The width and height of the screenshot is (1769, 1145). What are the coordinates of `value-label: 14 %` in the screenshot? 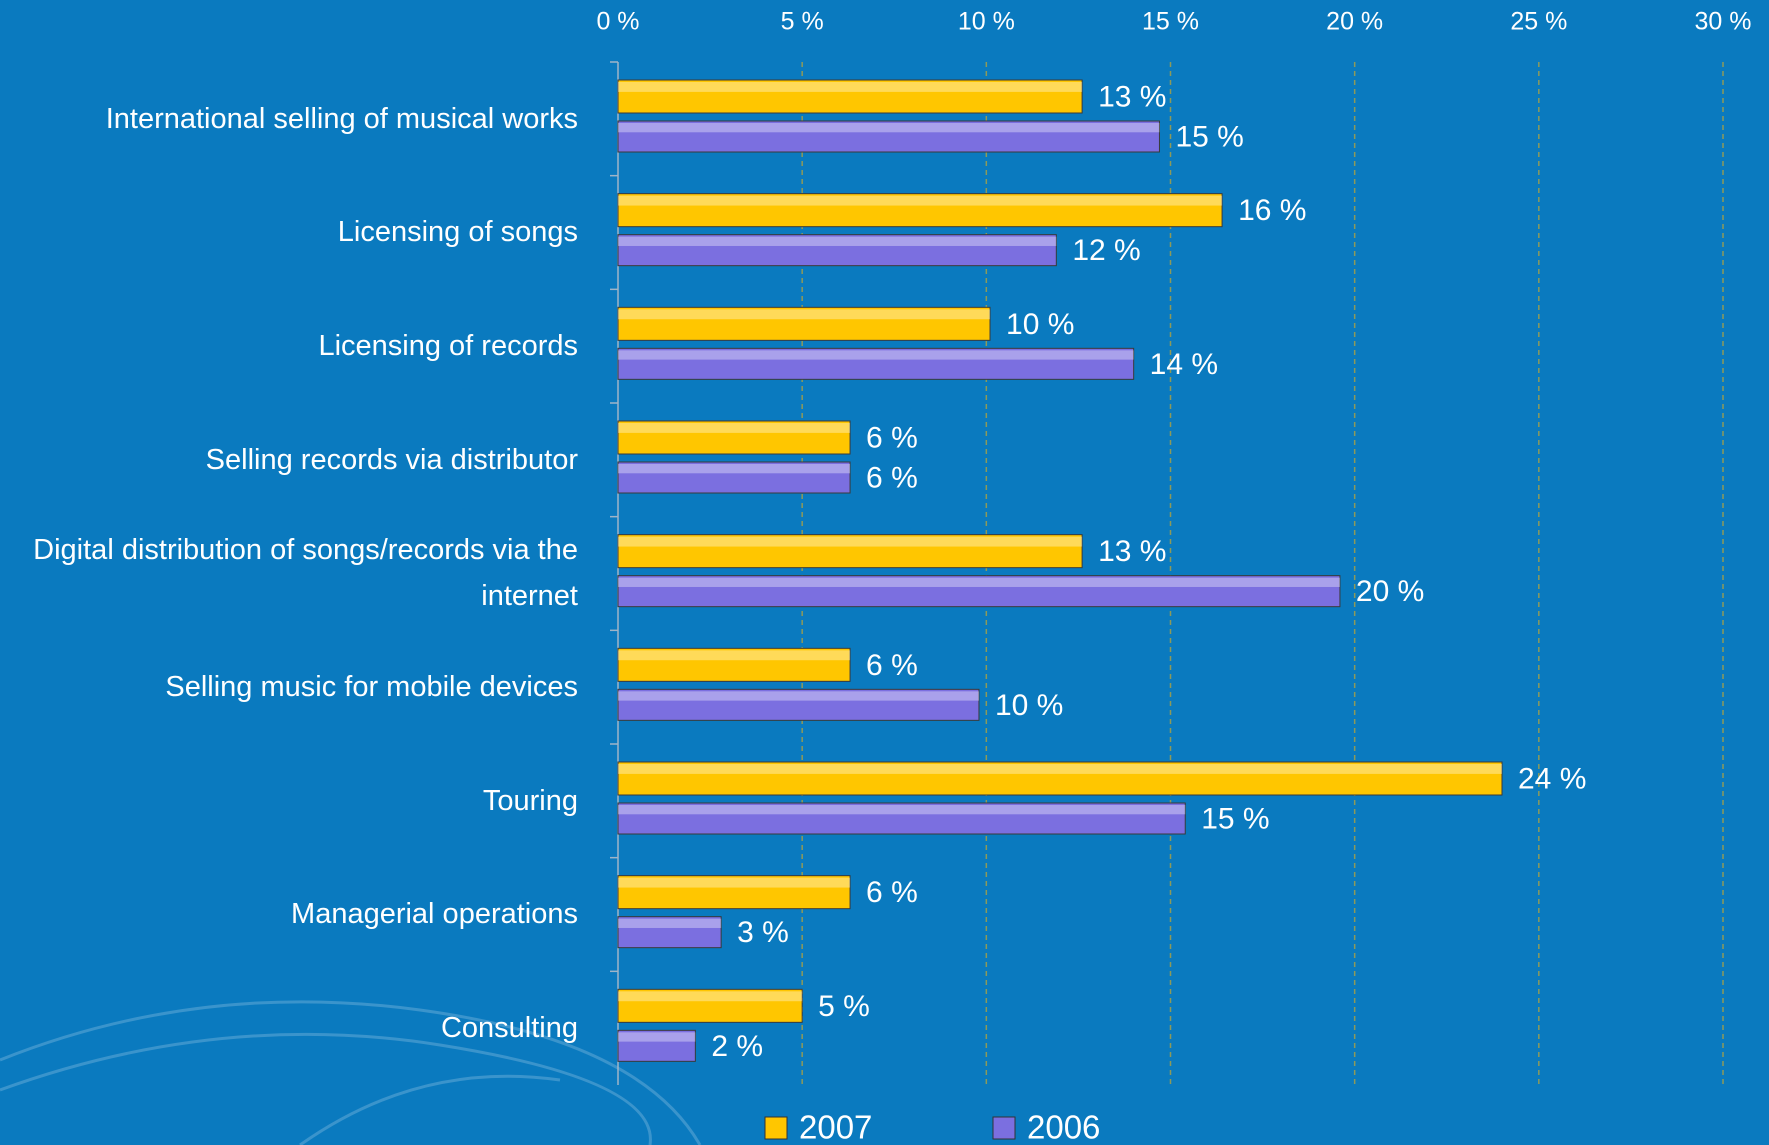 It's located at (1184, 364).